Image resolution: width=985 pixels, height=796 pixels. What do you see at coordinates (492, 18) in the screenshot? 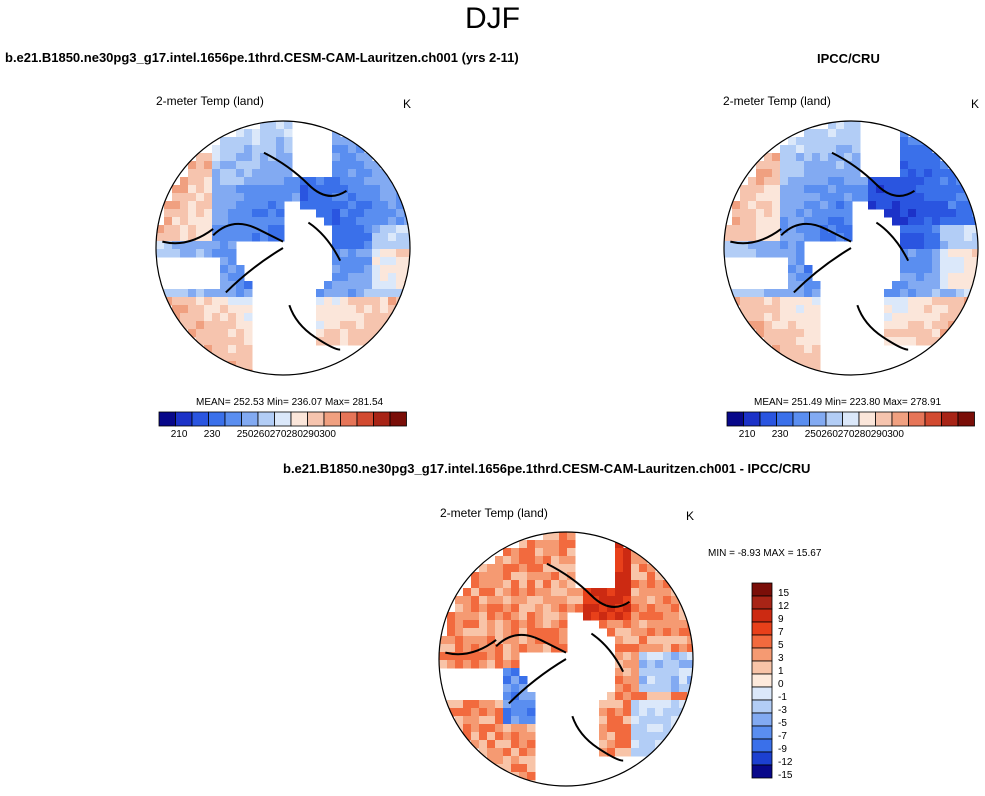
I see `figure-title: DJF` at bounding box center [492, 18].